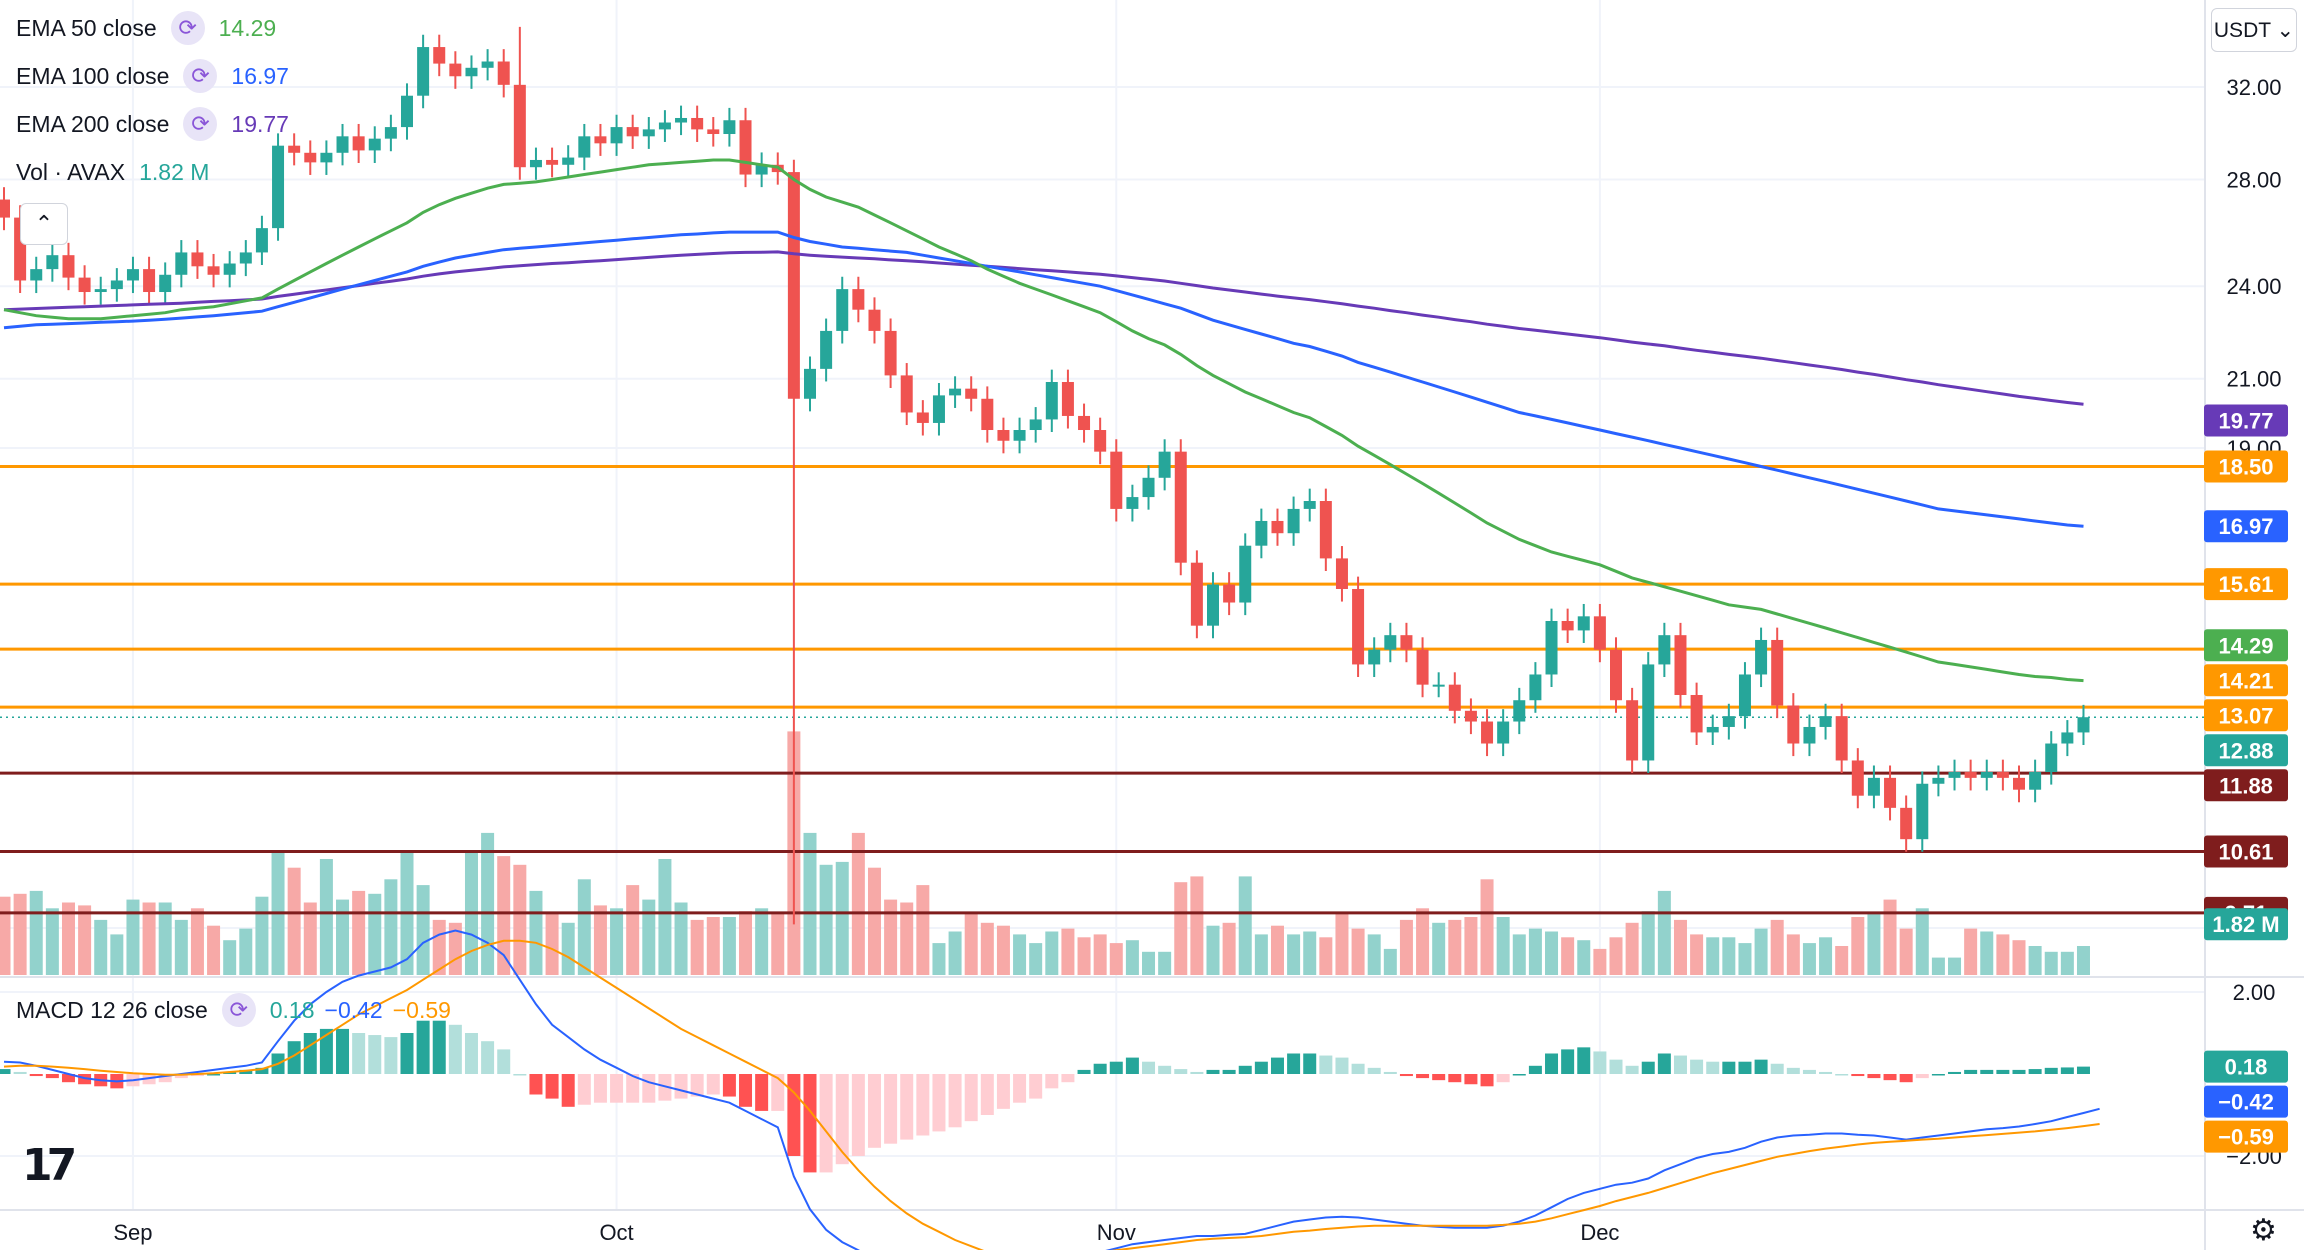  Describe the element at coordinates (421, 1009) in the screenshot. I see `legend-macd-signal: −0.59` at that location.